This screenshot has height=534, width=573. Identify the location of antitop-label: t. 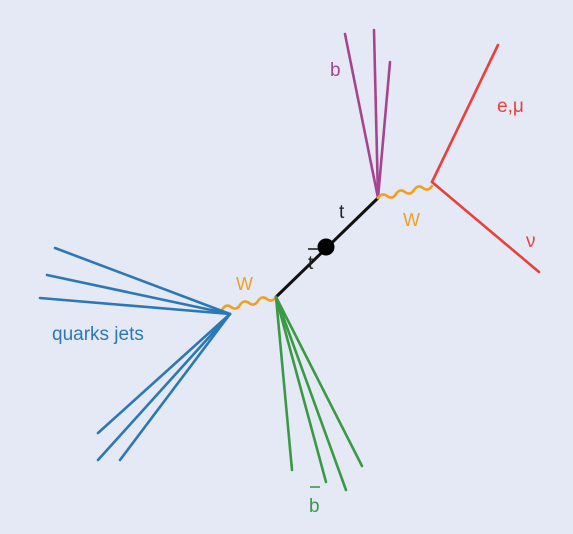
(313, 261).